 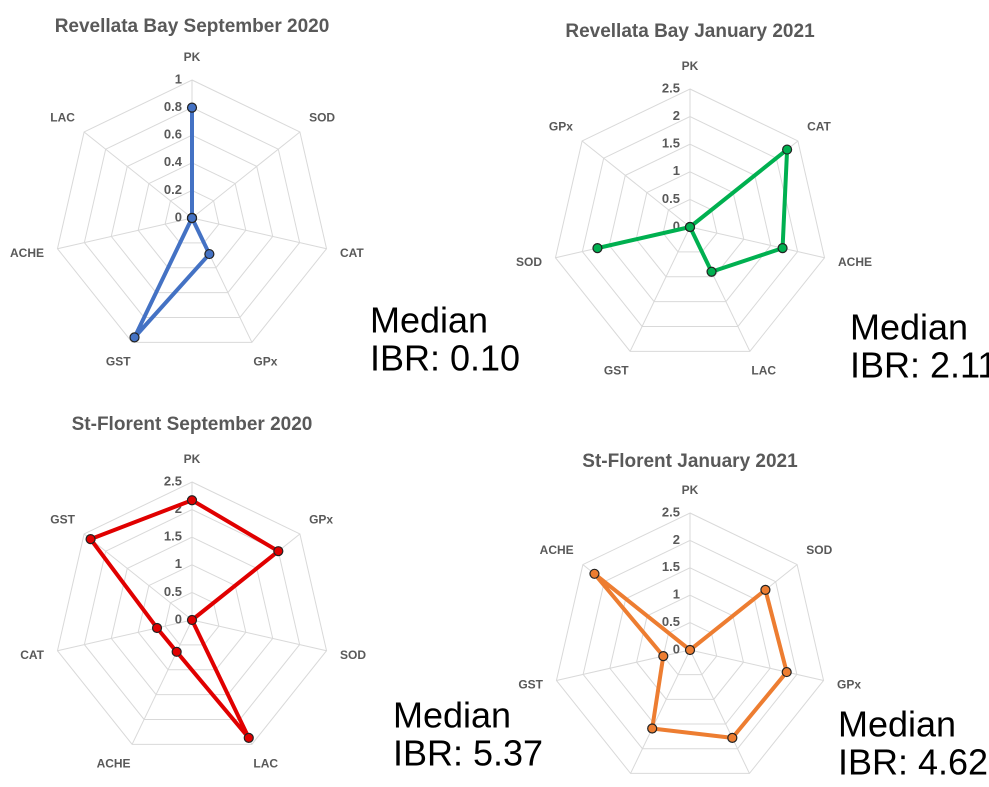 What do you see at coordinates (192, 424) in the screenshot?
I see `chart-title: St-Florent September 2020` at bounding box center [192, 424].